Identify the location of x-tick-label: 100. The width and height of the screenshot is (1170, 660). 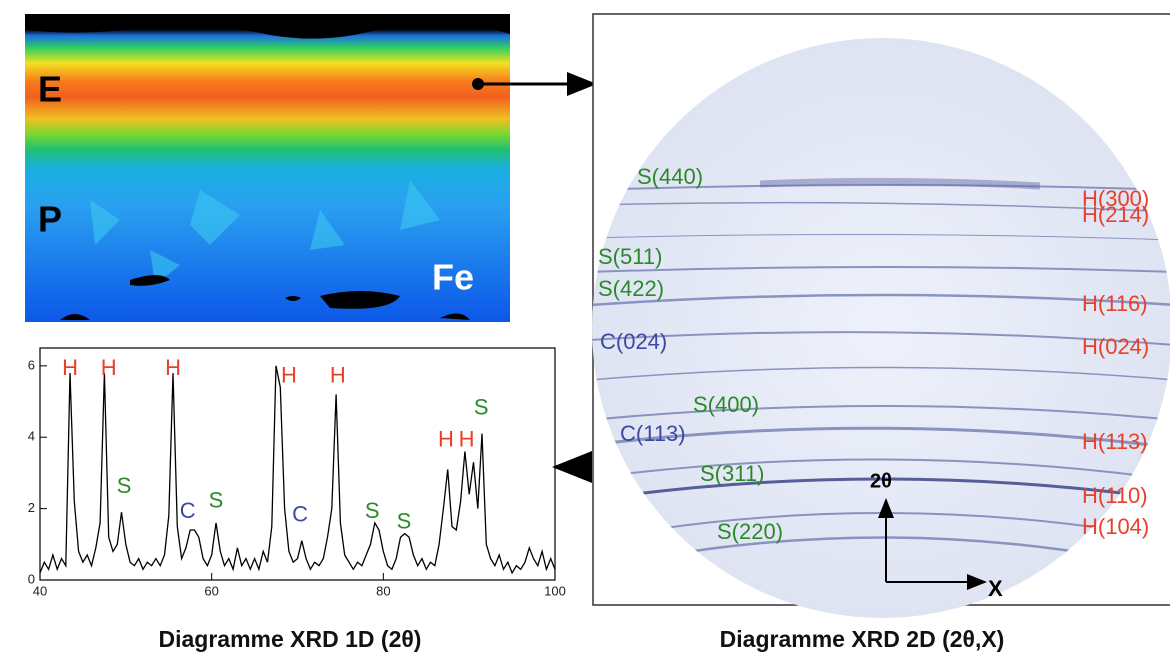
(555, 590).